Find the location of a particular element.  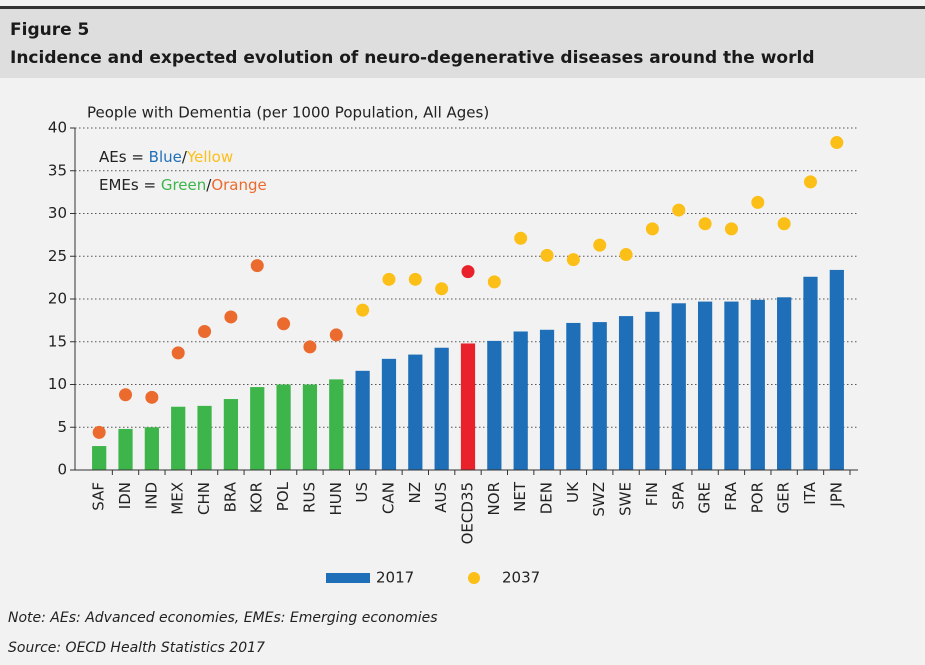

x-tick-label: US is located at coordinates (362, 492).